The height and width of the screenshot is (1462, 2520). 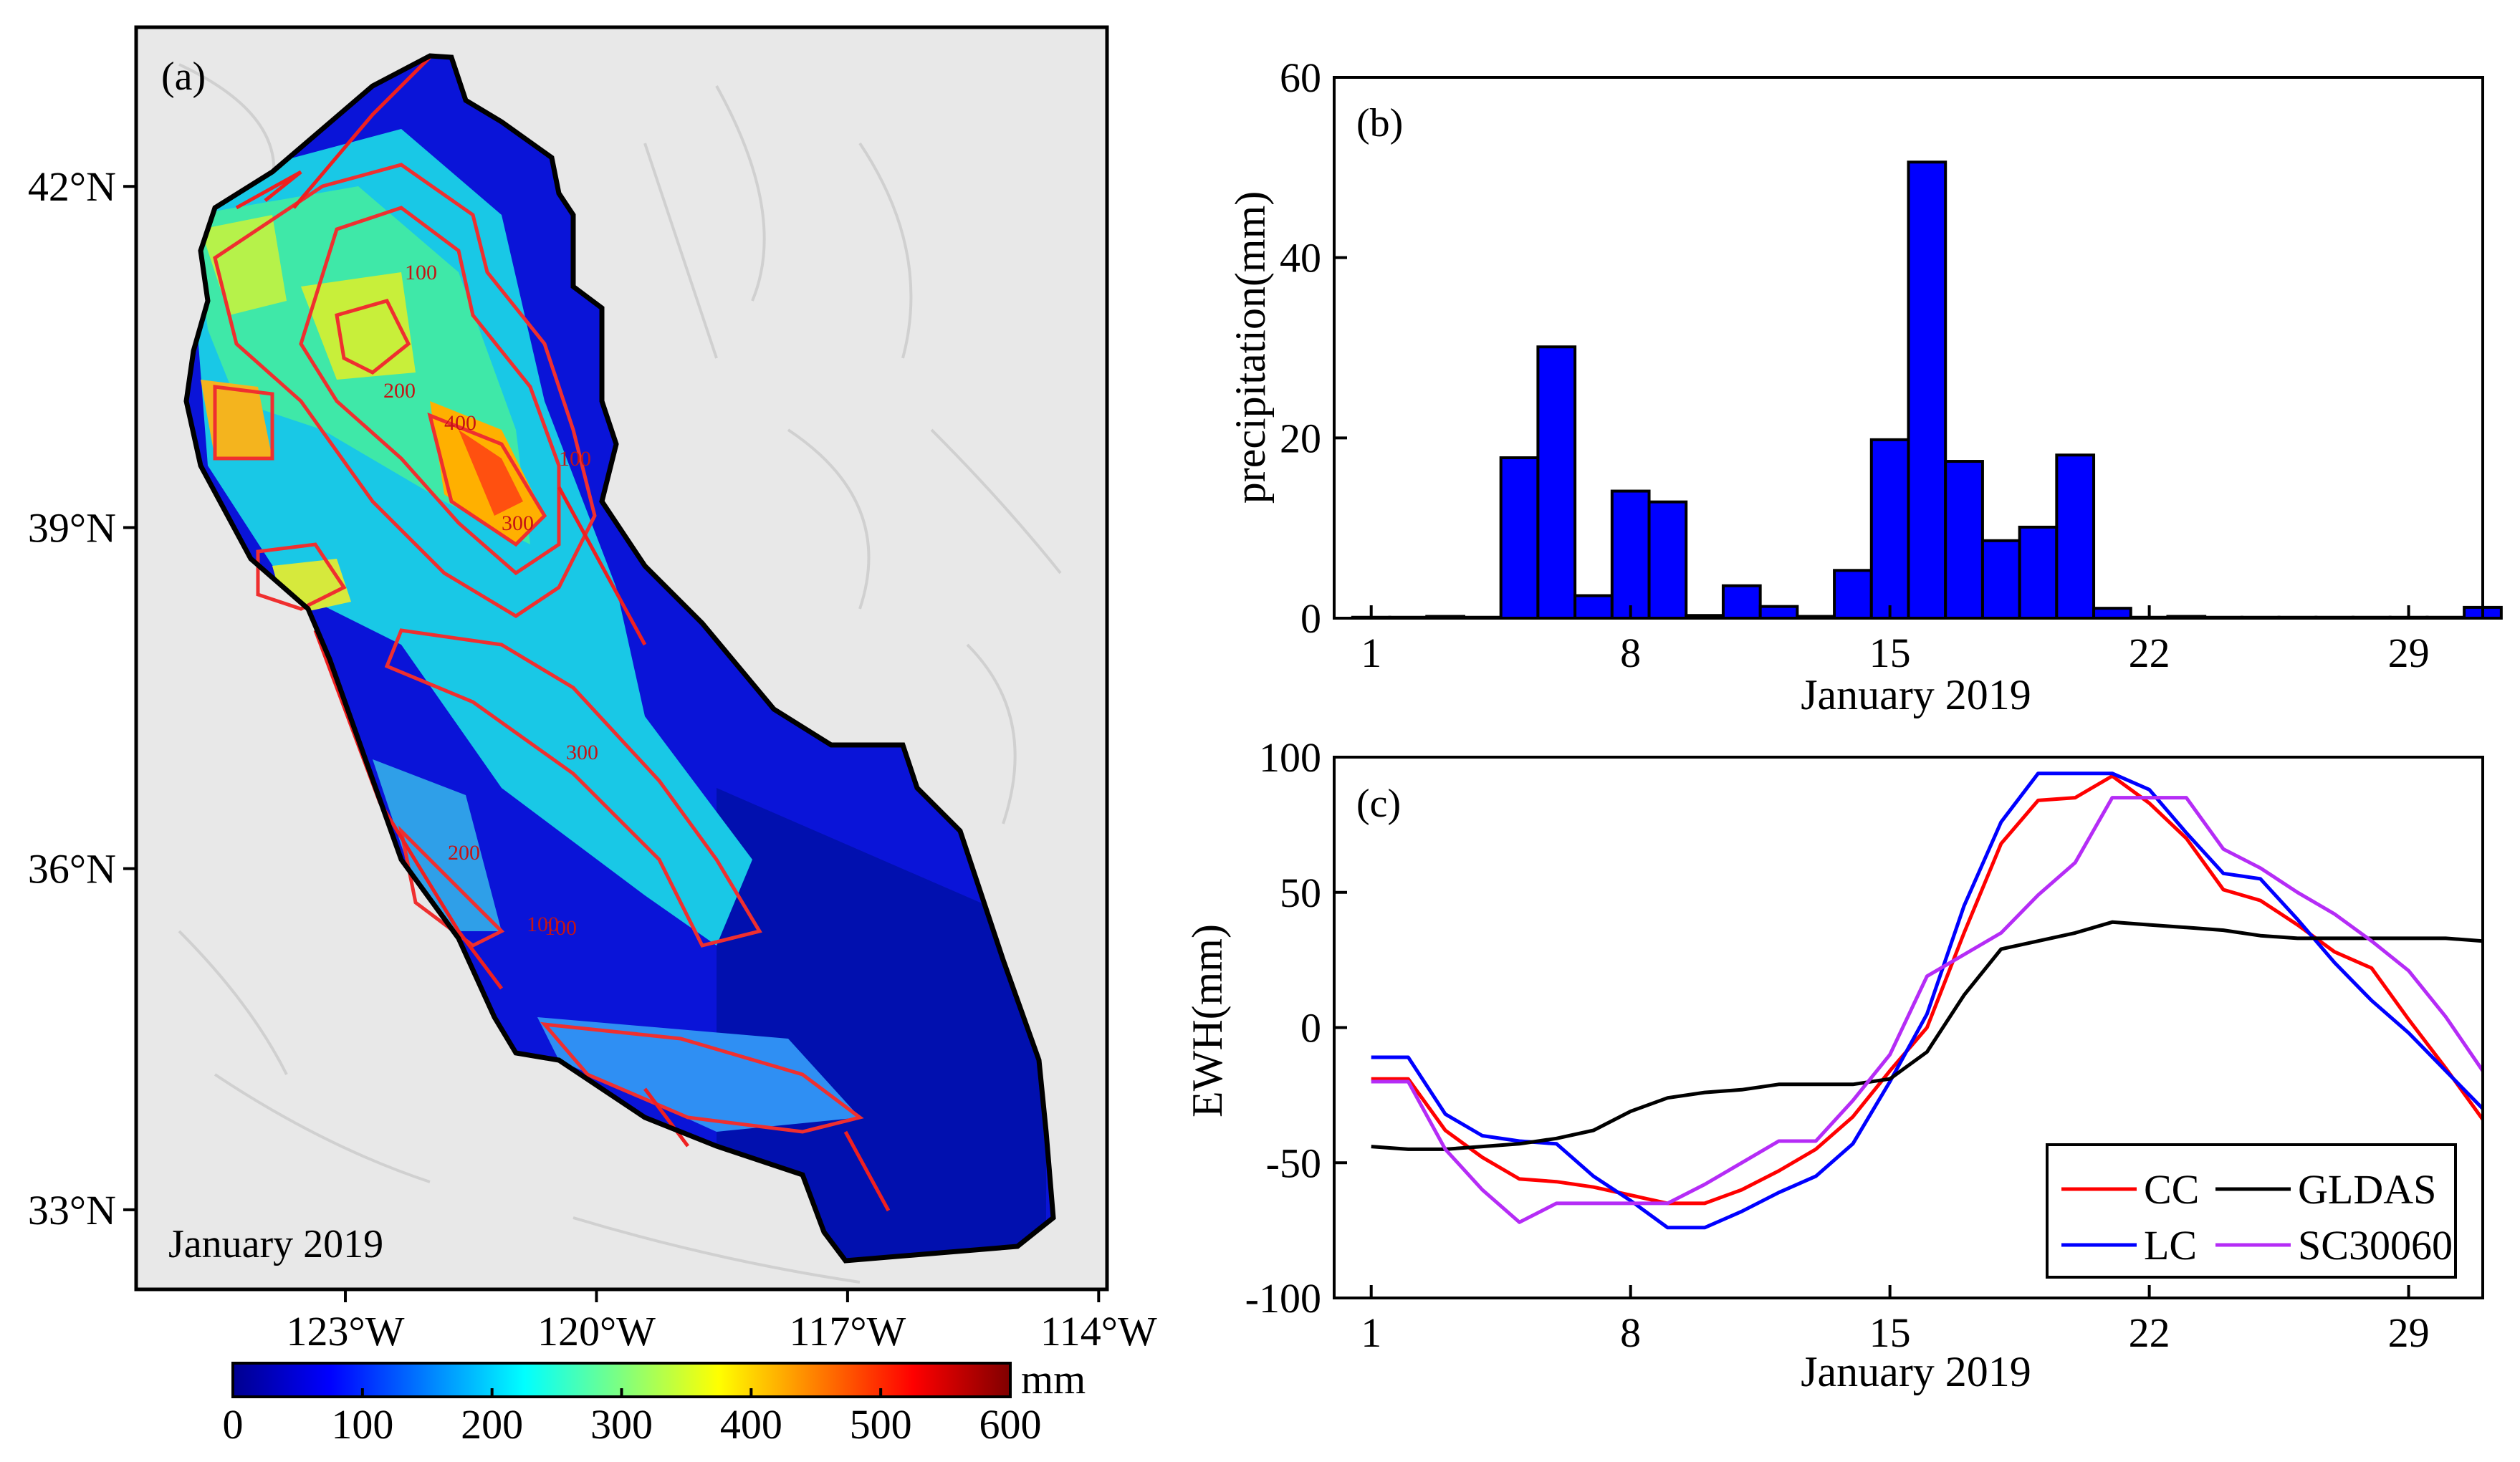 I want to click on precip-ytick-label: 60, so click(x=1300, y=77).